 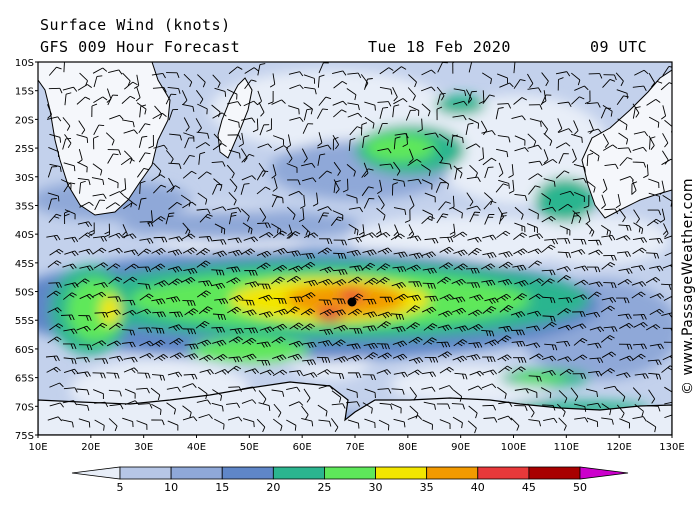 I want to click on colorbar-tick-label: 35, so click(x=427, y=487).